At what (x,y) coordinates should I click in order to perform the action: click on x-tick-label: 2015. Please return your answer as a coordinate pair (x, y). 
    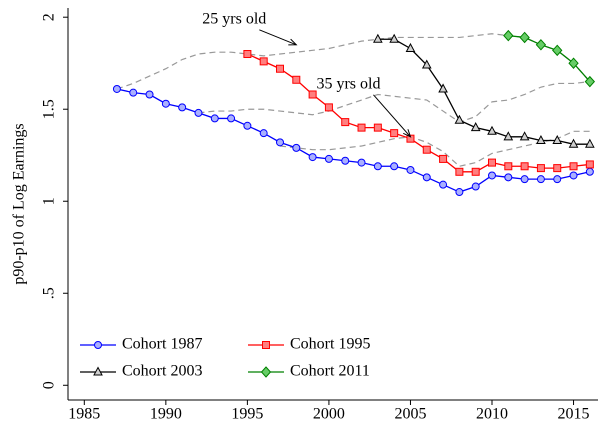
    Looking at the image, I should click on (574, 414).